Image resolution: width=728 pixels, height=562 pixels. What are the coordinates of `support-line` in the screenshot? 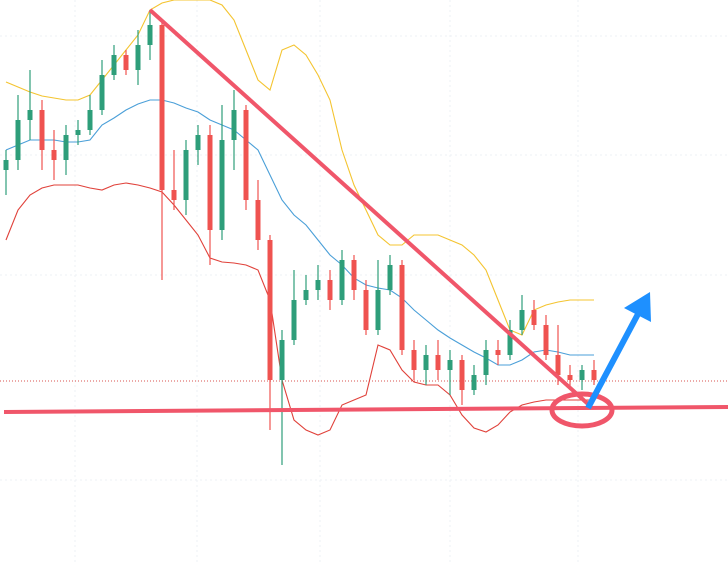 It's located at (365, 409).